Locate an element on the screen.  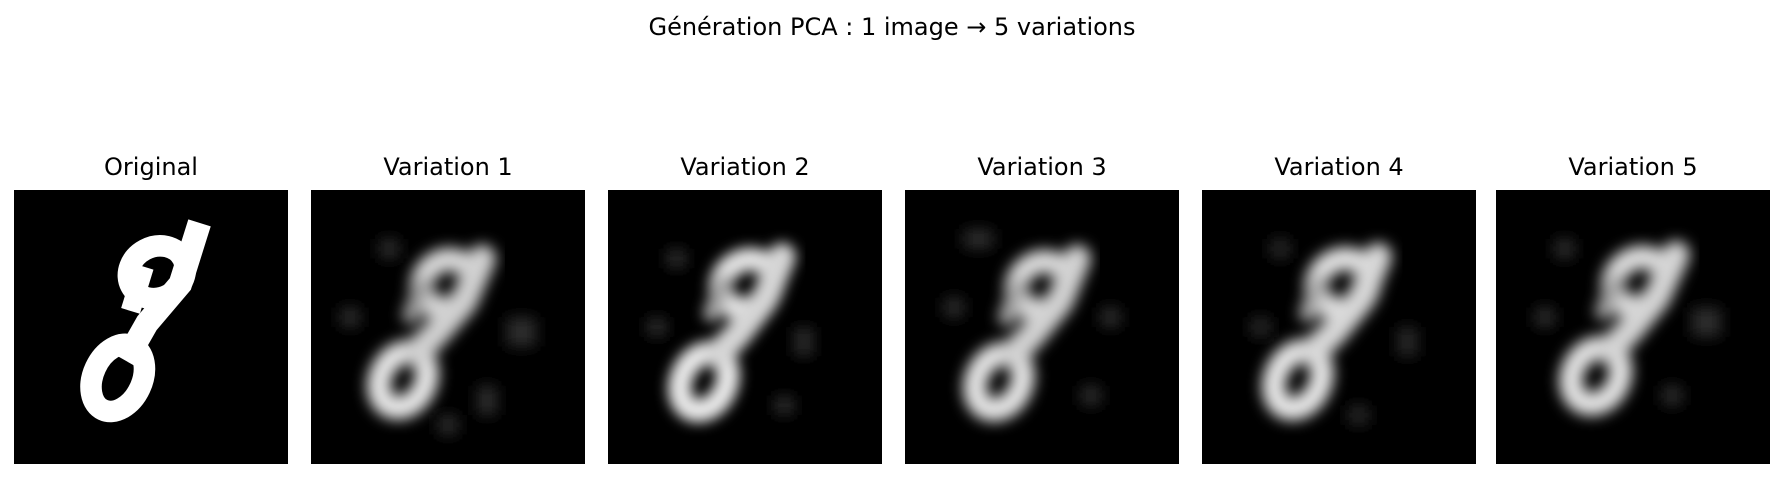
panel-variation-3: Variation 3 is located at coordinates (1042, 308).